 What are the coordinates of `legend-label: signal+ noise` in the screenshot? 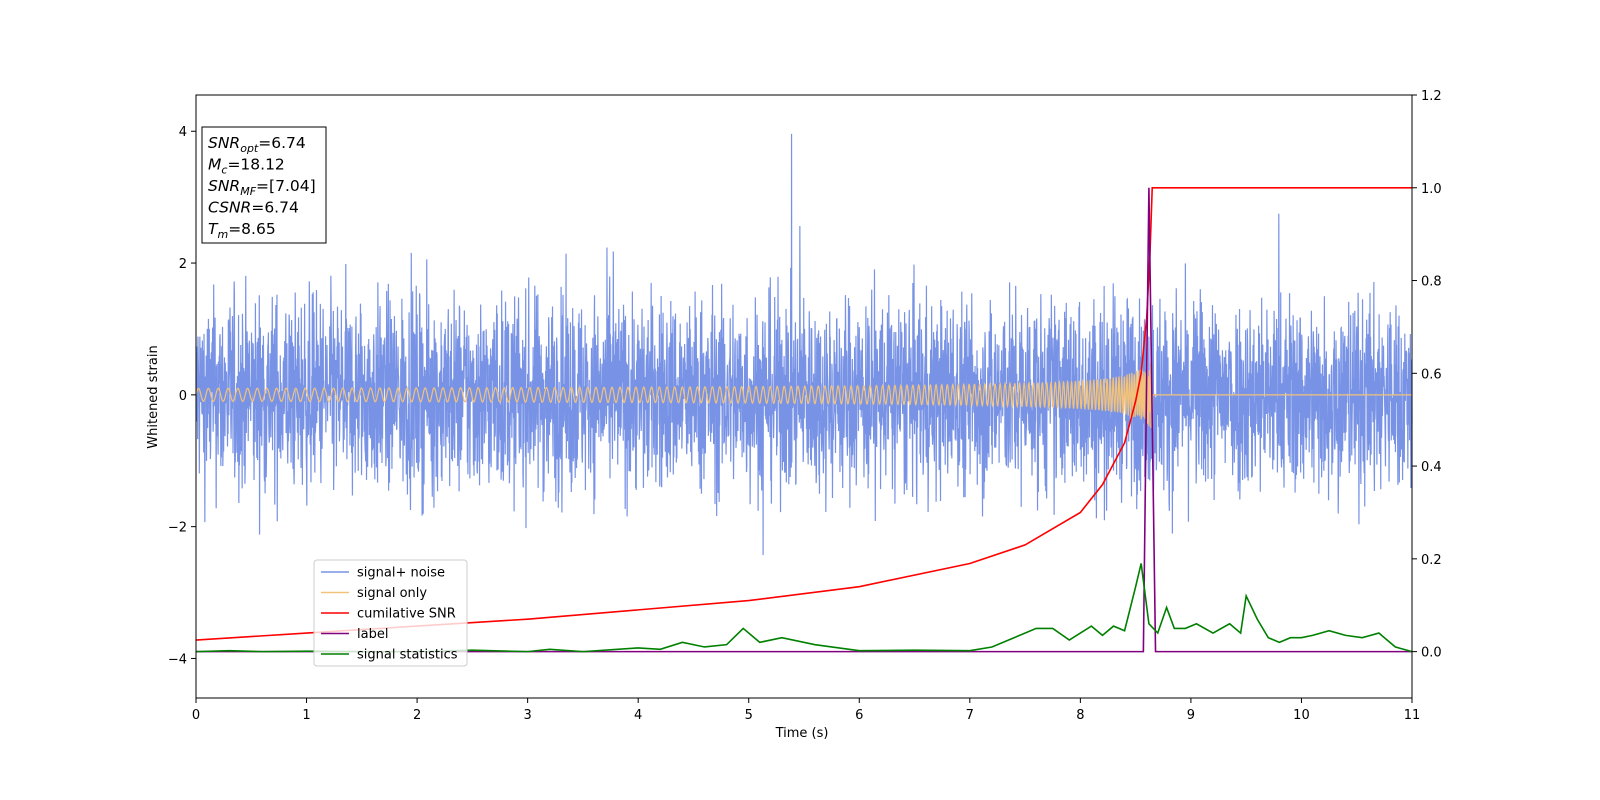 It's located at (401, 573).